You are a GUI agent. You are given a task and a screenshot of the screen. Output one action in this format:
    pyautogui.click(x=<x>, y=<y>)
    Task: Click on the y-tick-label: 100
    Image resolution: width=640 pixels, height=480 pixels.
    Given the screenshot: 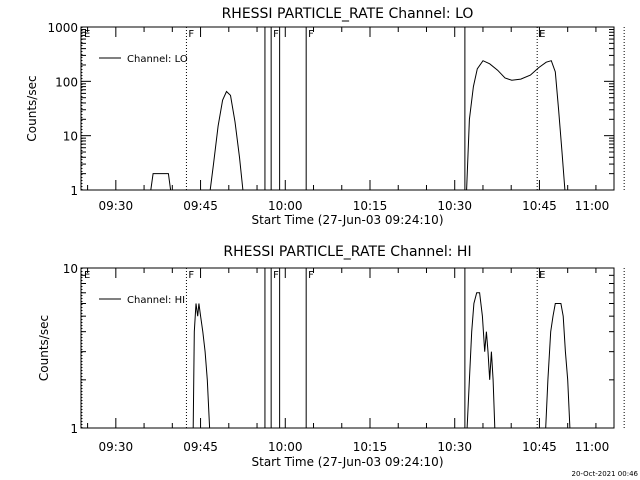 What is the action you would take?
    pyautogui.click(x=66, y=82)
    